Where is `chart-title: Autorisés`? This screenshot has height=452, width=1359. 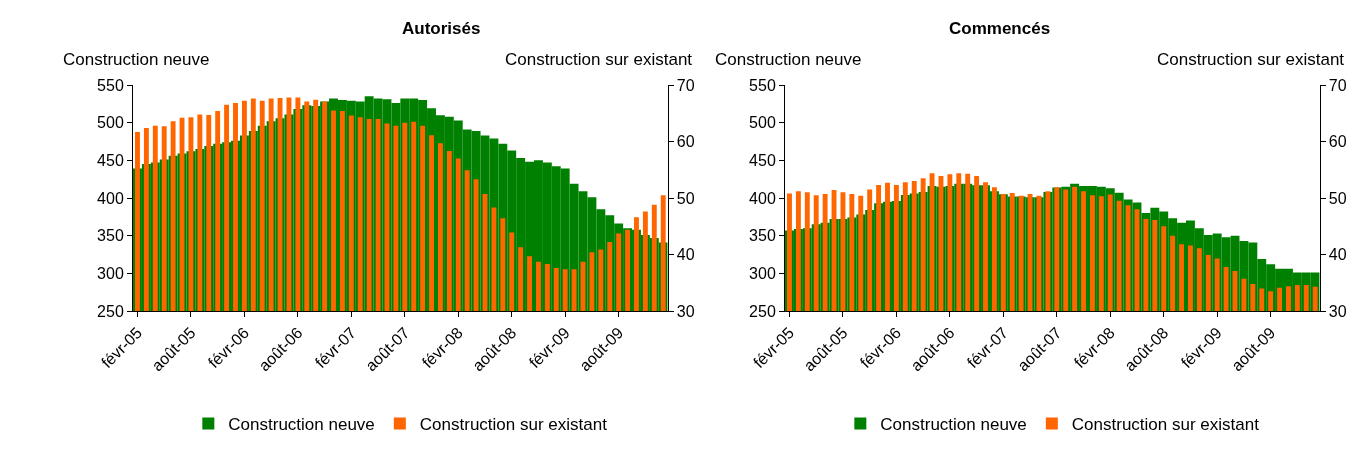 chart-title: Autorisés is located at coordinates (441, 28).